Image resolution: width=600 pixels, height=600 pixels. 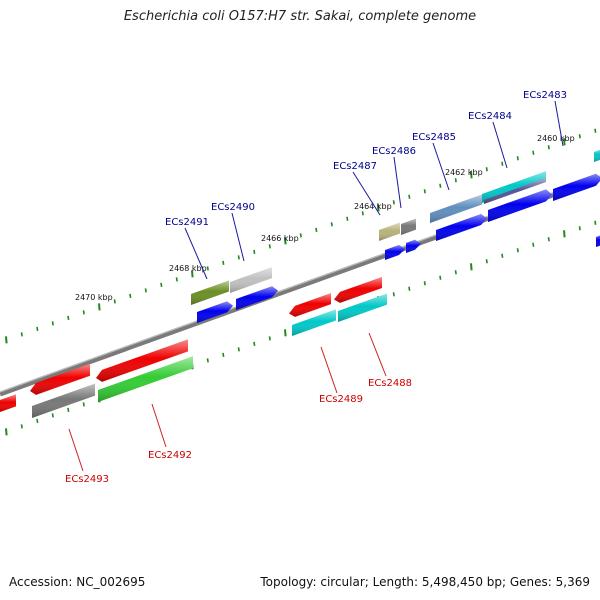 I want to click on gene-feature-ecs2486-shading, so click(x=408, y=226).